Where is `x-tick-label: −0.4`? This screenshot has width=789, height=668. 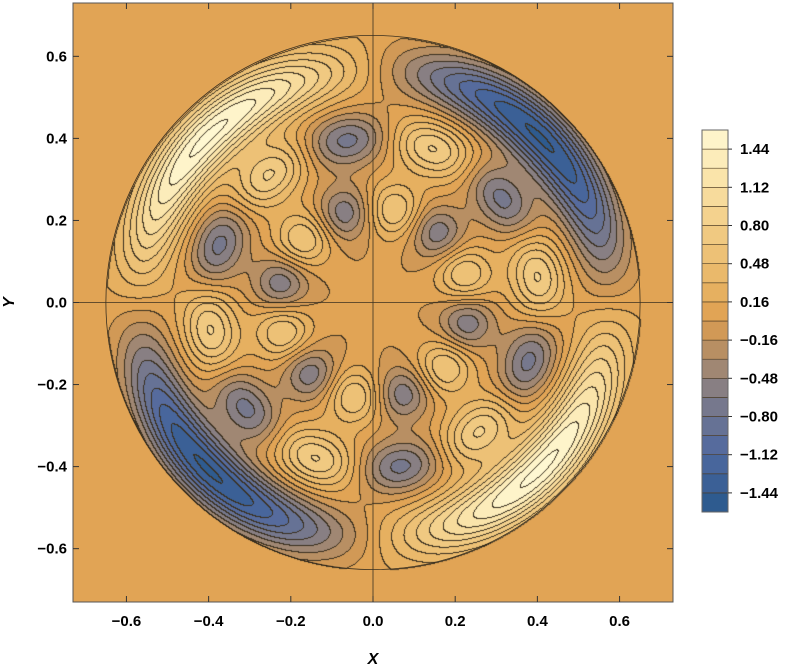
x-tick-label: −0.4 is located at coordinates (209, 621).